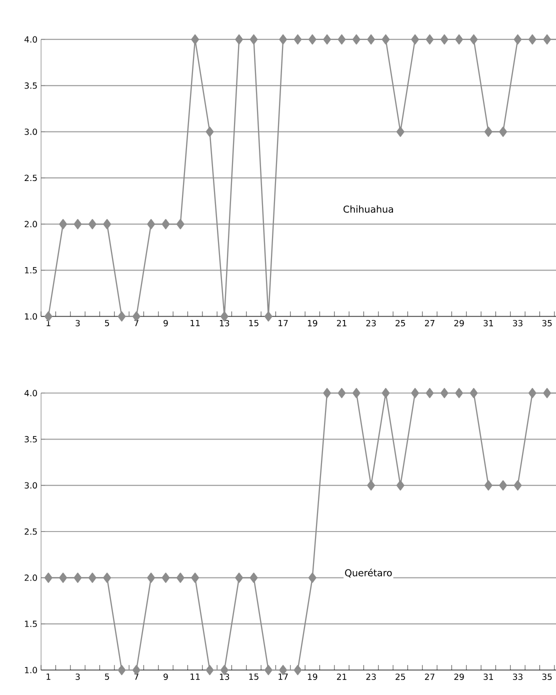  I want to click on x-tick-label: 1, so click(48, 677).